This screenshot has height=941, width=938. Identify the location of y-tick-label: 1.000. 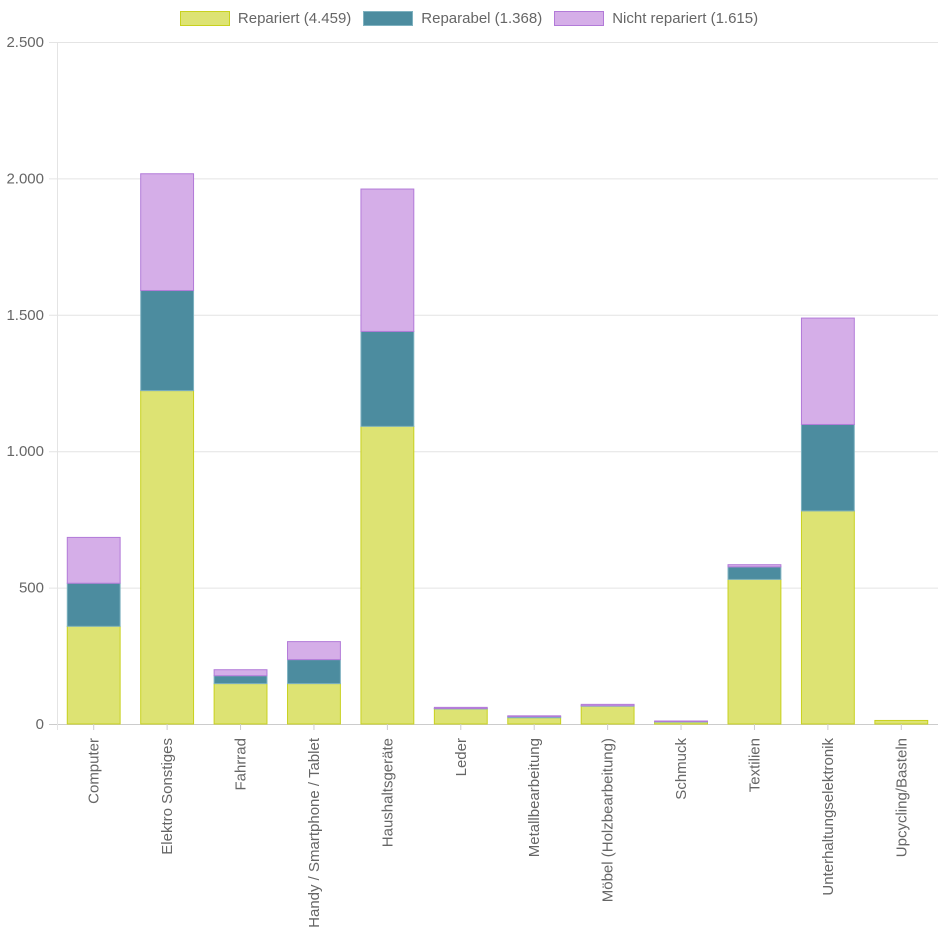
(25, 451).